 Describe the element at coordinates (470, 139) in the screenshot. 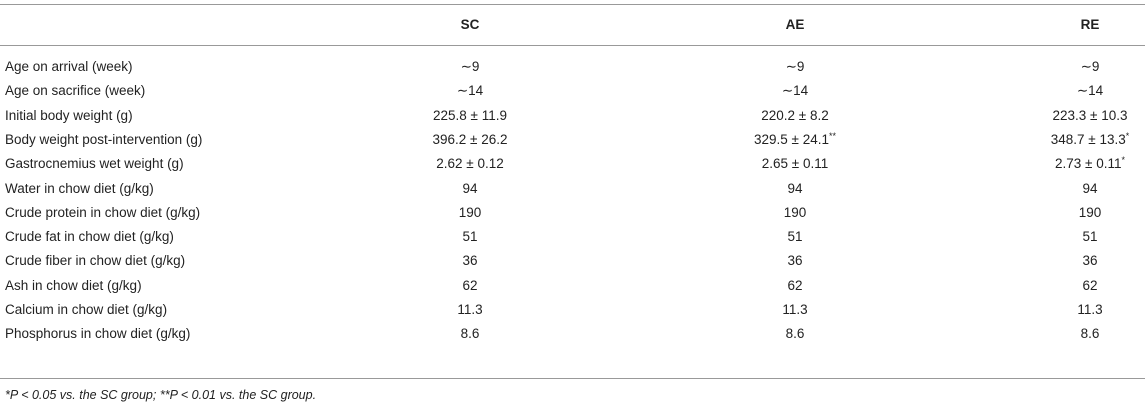

I see `cell-value: 396.2 ± 26.2` at that location.